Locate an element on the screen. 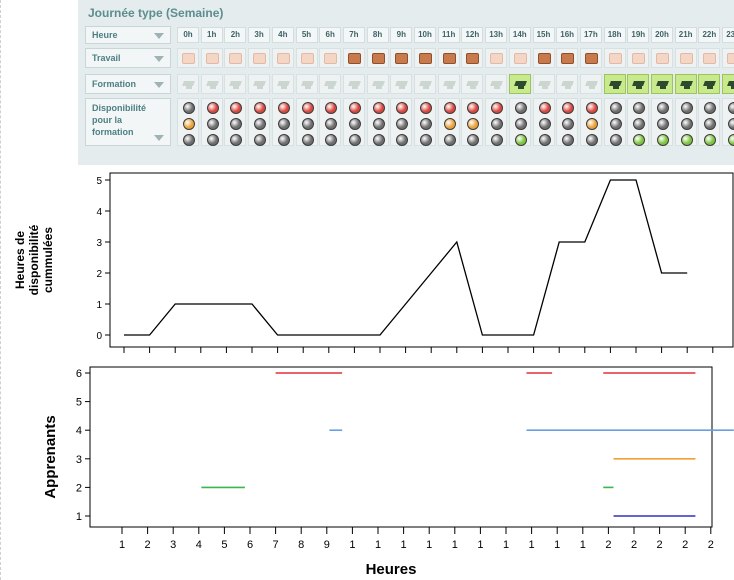 Image resolution: width=734 pixels, height=580 pixels. x-tick-label: 1 is located at coordinates (122, 545).